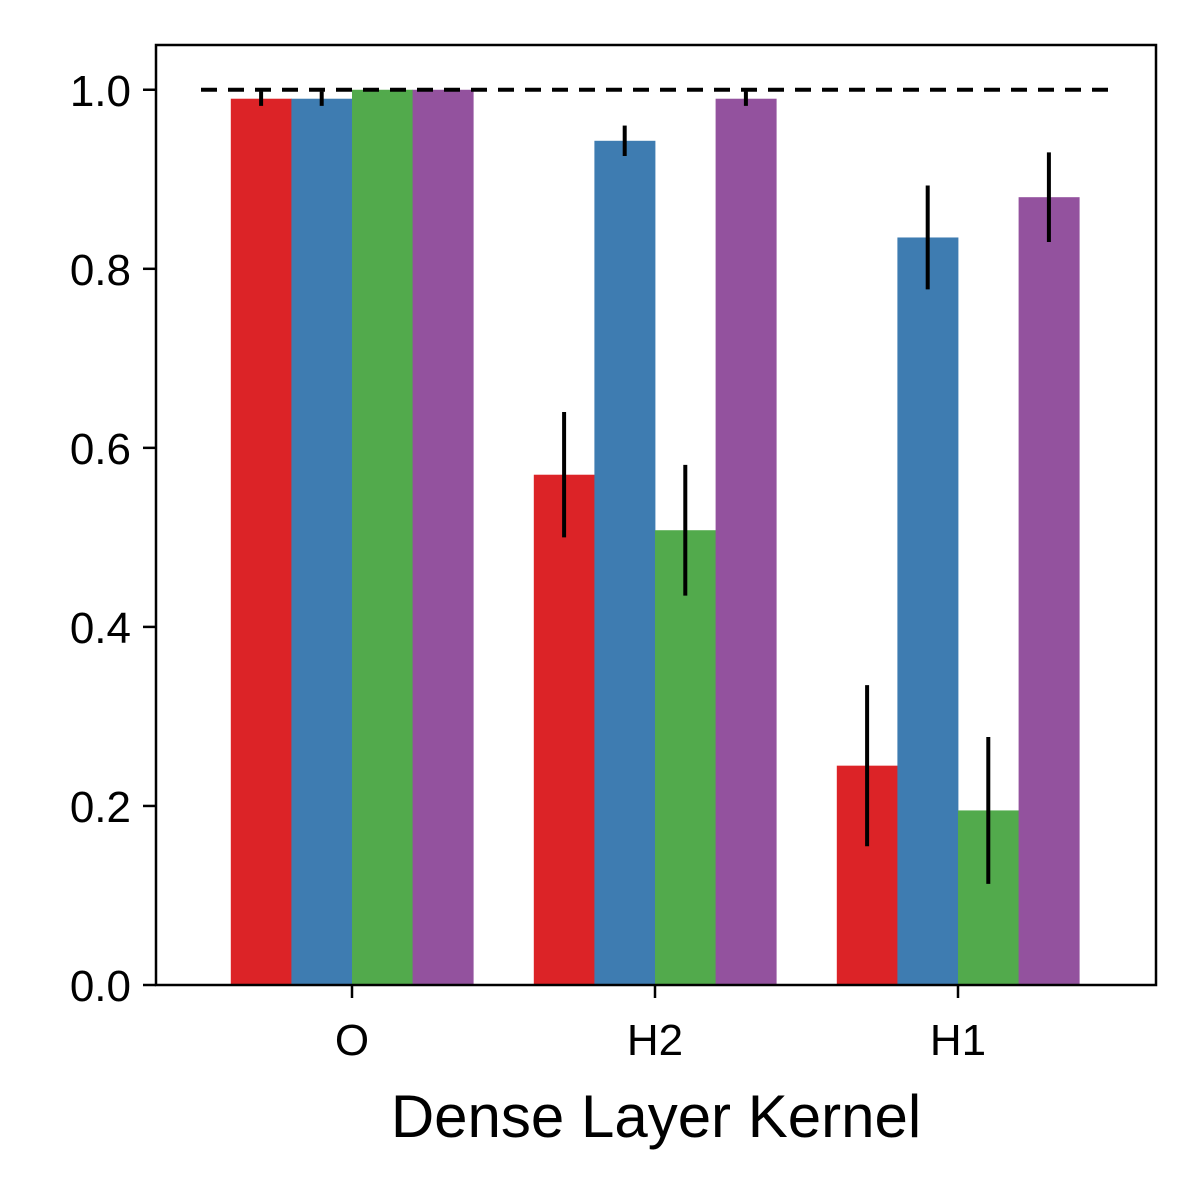 The height and width of the screenshot is (1200, 1200). I want to click on x-tick-label: H1, so click(958, 1040).